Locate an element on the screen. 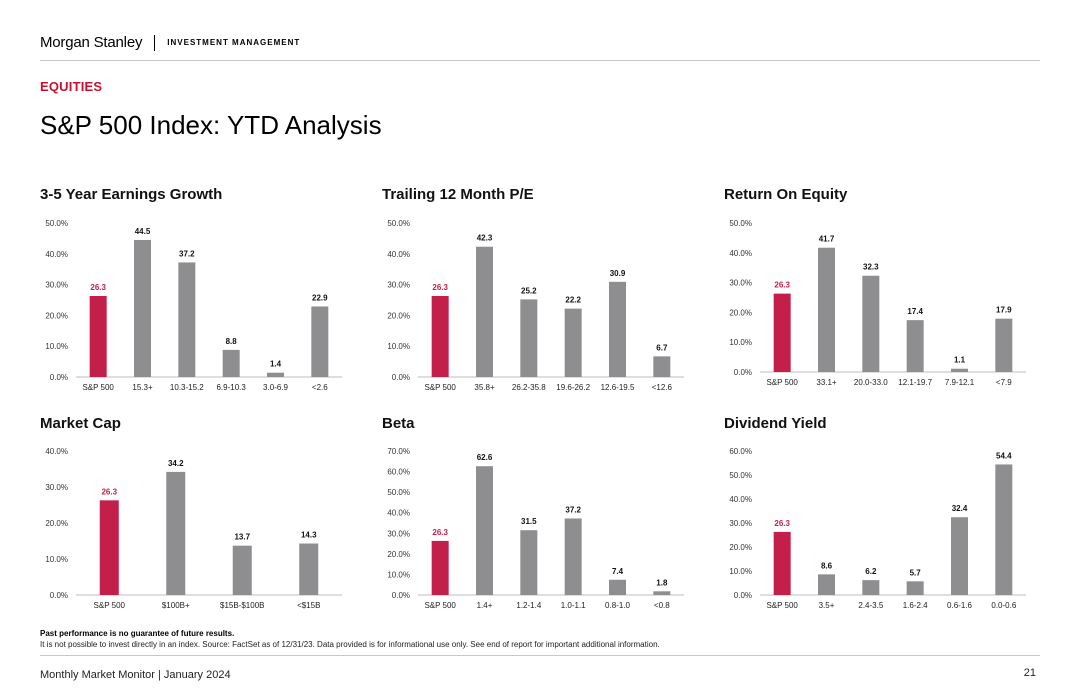  data-label: 1.8 is located at coordinates (662, 582).